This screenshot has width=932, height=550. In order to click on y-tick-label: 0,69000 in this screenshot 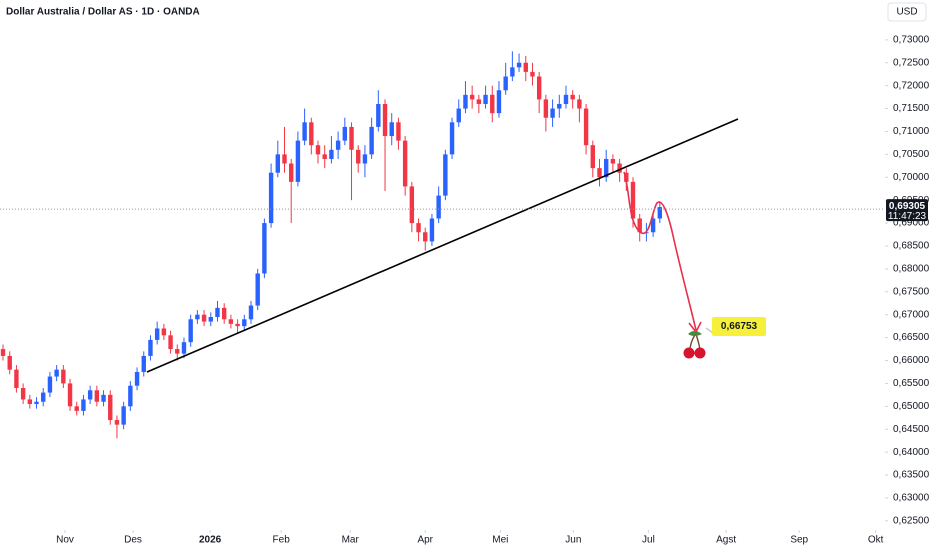, I will do `click(911, 223)`.